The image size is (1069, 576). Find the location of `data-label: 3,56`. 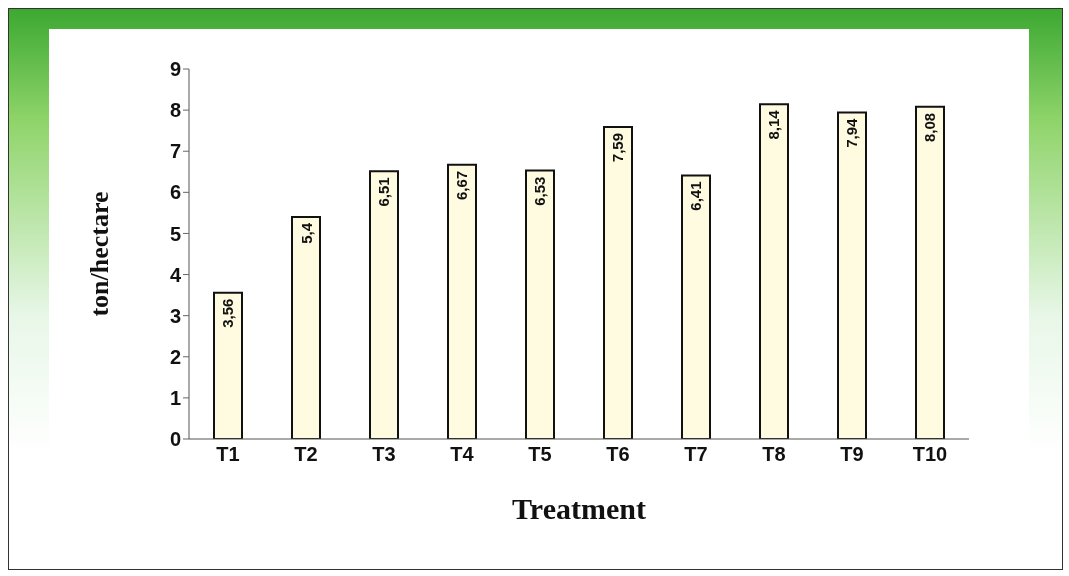

data-label: 3,56 is located at coordinates (228, 313).